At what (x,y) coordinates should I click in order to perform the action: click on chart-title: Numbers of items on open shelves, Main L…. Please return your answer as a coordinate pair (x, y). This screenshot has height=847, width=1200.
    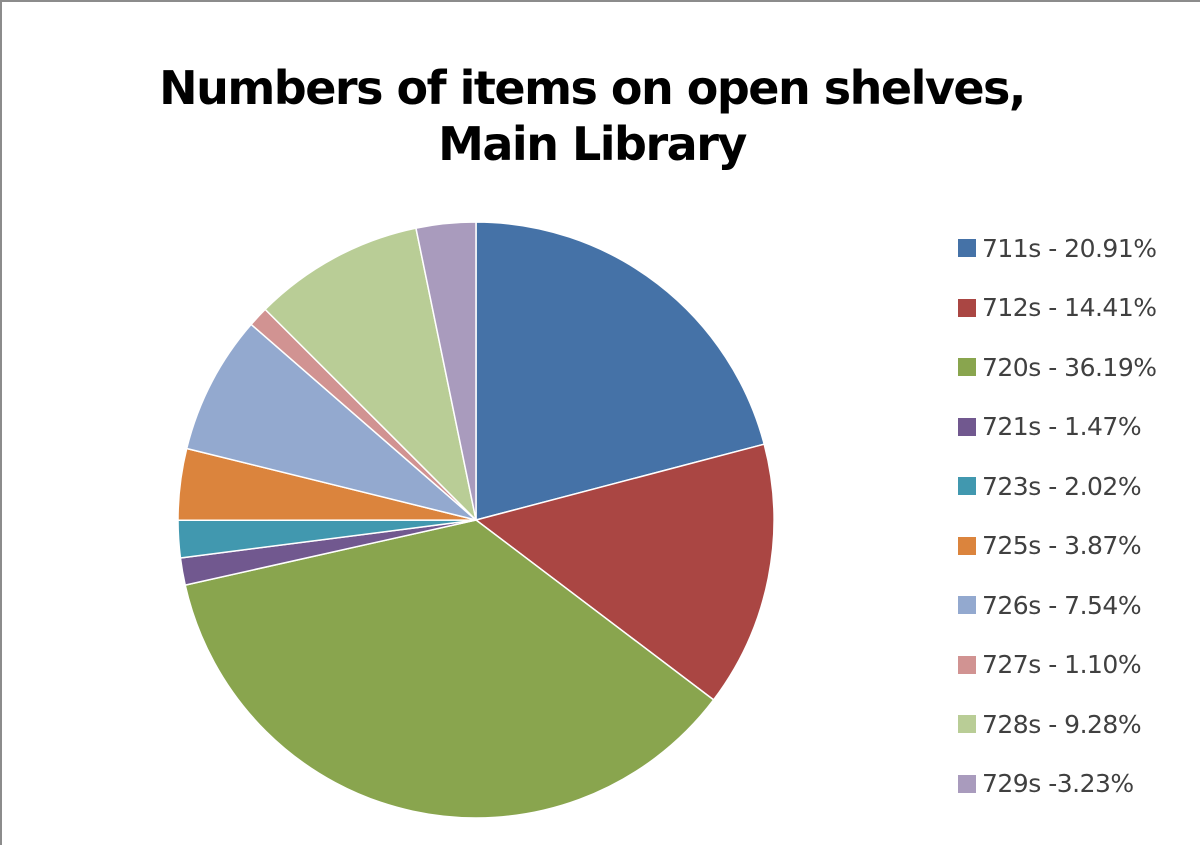
    Looking at the image, I should click on (601, 116).